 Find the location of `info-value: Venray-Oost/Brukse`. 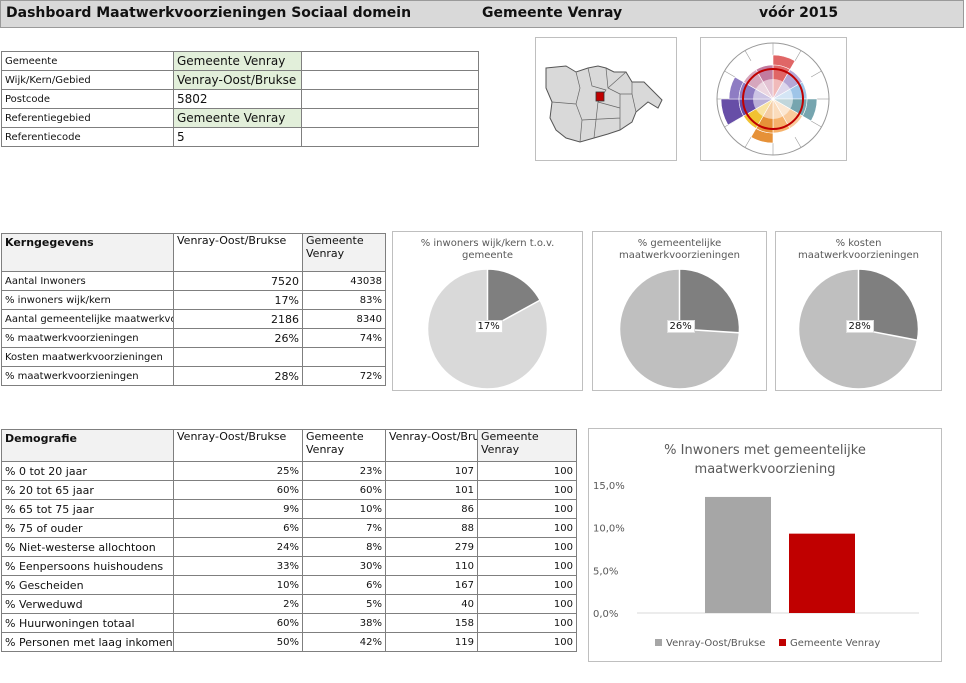

info-value: Venray-Oost/Brukse is located at coordinates (237, 80).